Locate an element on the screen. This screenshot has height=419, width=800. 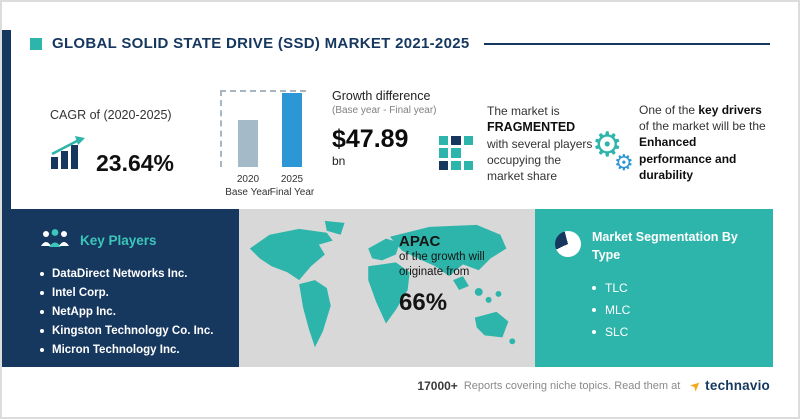
world-map is located at coordinates (382, 284).